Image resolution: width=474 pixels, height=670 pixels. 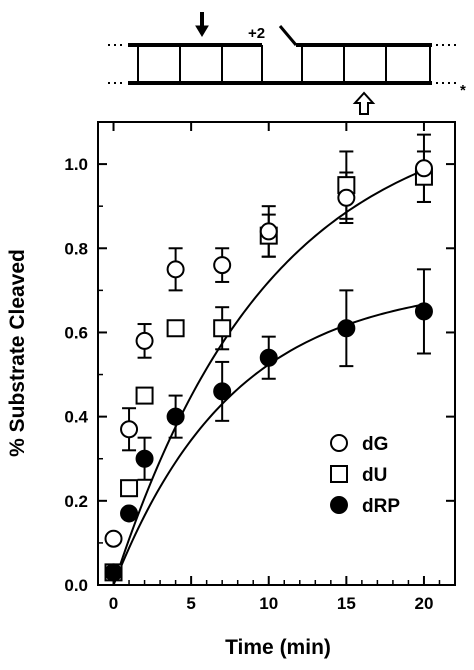 I want to click on y-tick-label: 0.8, so click(x=76, y=248).